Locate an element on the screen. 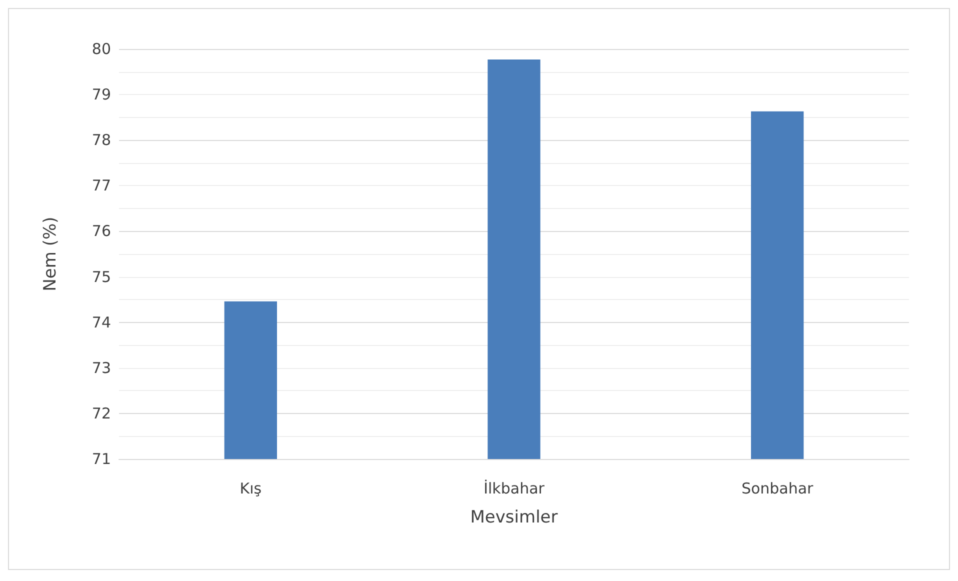 The width and height of the screenshot is (958, 581). y-tick-label: 72 is located at coordinates (101, 413).